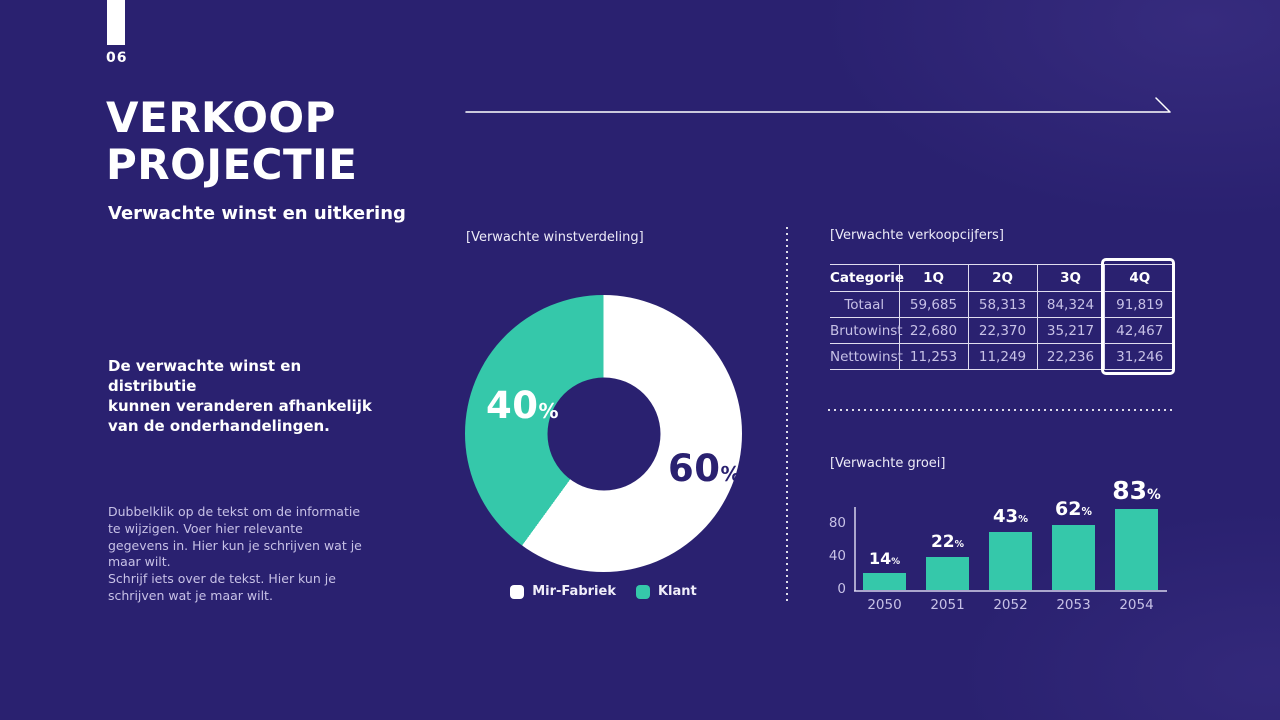 The height and width of the screenshot is (720, 1280). Describe the element at coordinates (117, 58) in the screenshot. I see `page-number: 06` at that location.